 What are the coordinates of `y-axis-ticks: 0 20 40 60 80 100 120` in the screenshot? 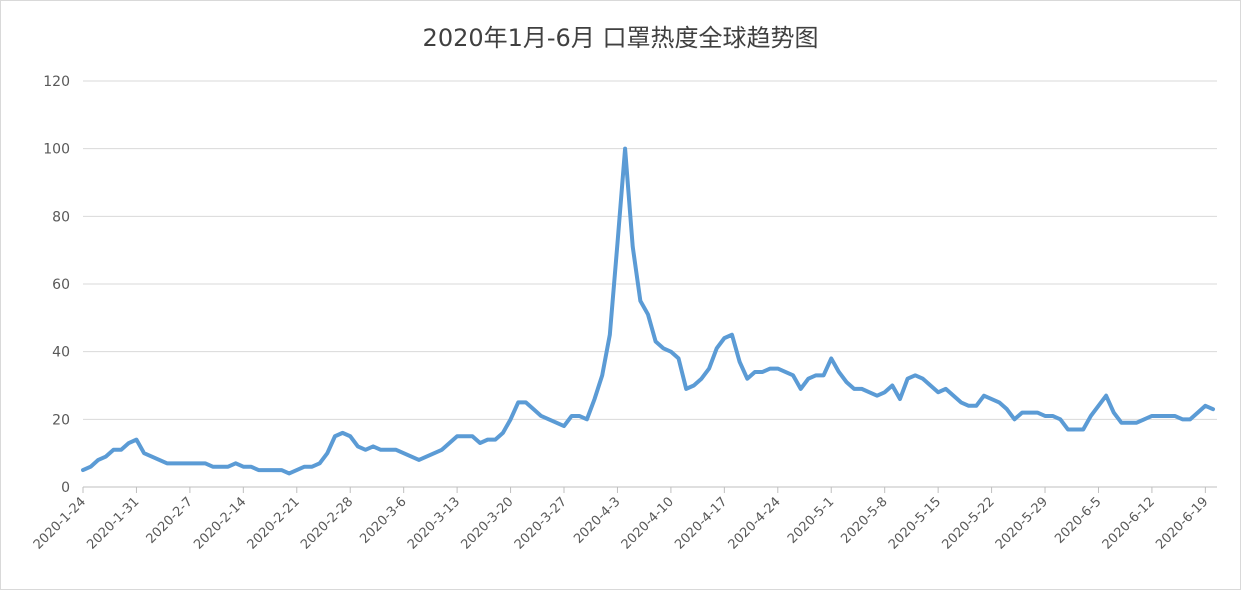 It's located at (56, 285).